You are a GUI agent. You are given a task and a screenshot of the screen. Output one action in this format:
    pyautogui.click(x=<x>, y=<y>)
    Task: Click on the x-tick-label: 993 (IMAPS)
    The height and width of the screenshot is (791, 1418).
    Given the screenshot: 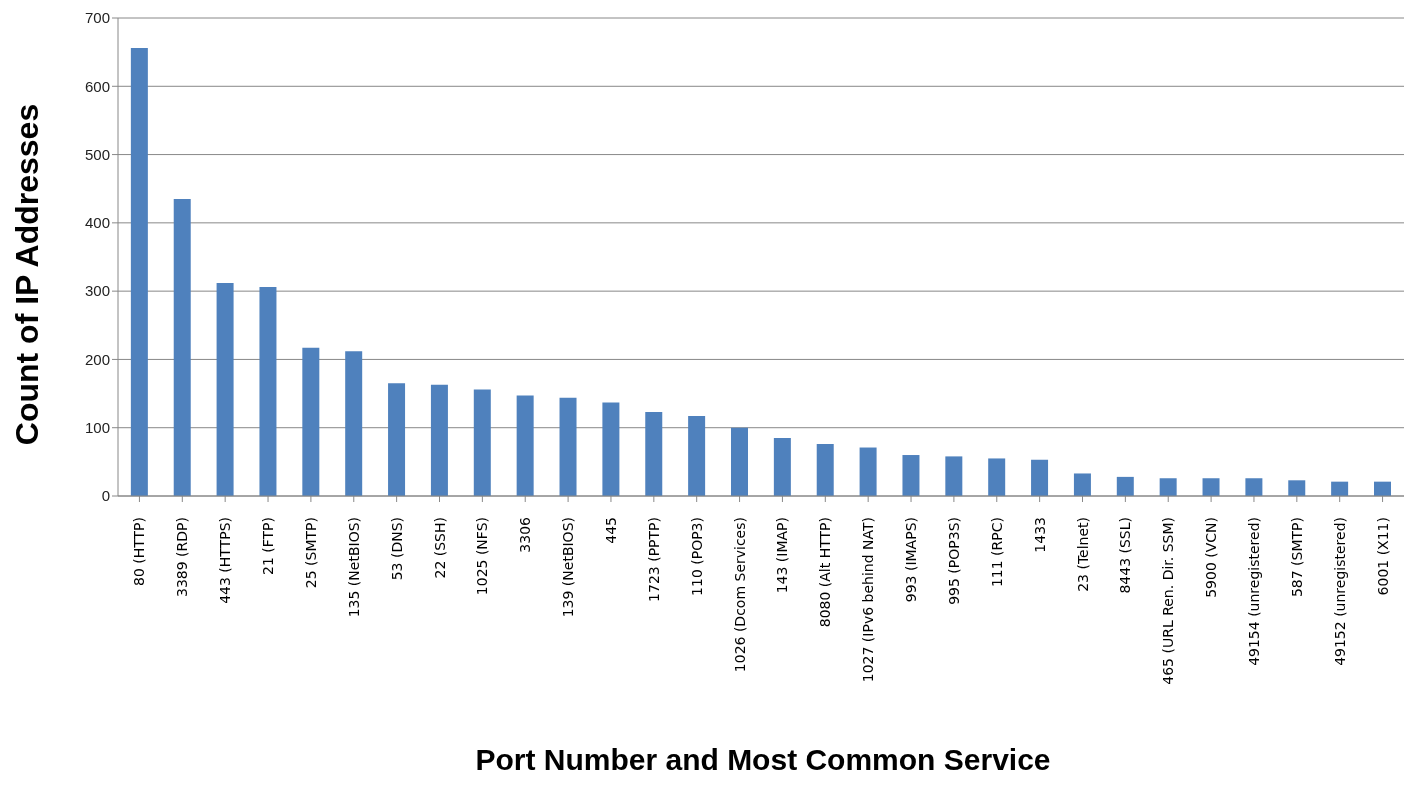 What is the action you would take?
    pyautogui.click(x=911, y=560)
    